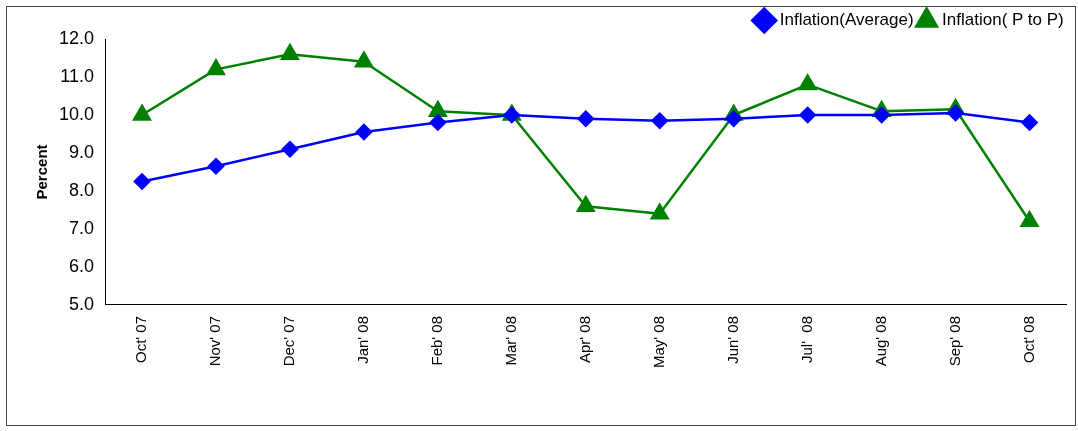  Describe the element at coordinates (141, 339) in the screenshot. I see `x-tick-label: Oct' 07` at that location.